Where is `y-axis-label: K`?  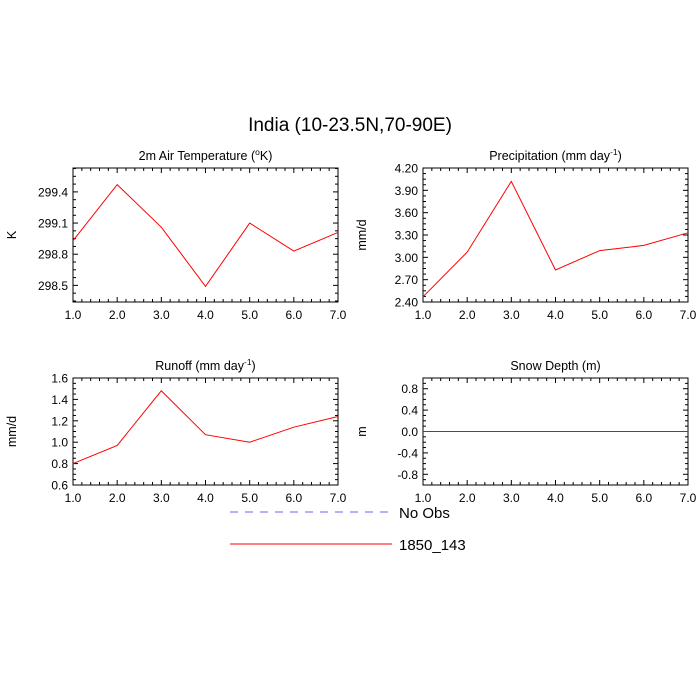
y-axis-label: K is located at coordinates (12, 234).